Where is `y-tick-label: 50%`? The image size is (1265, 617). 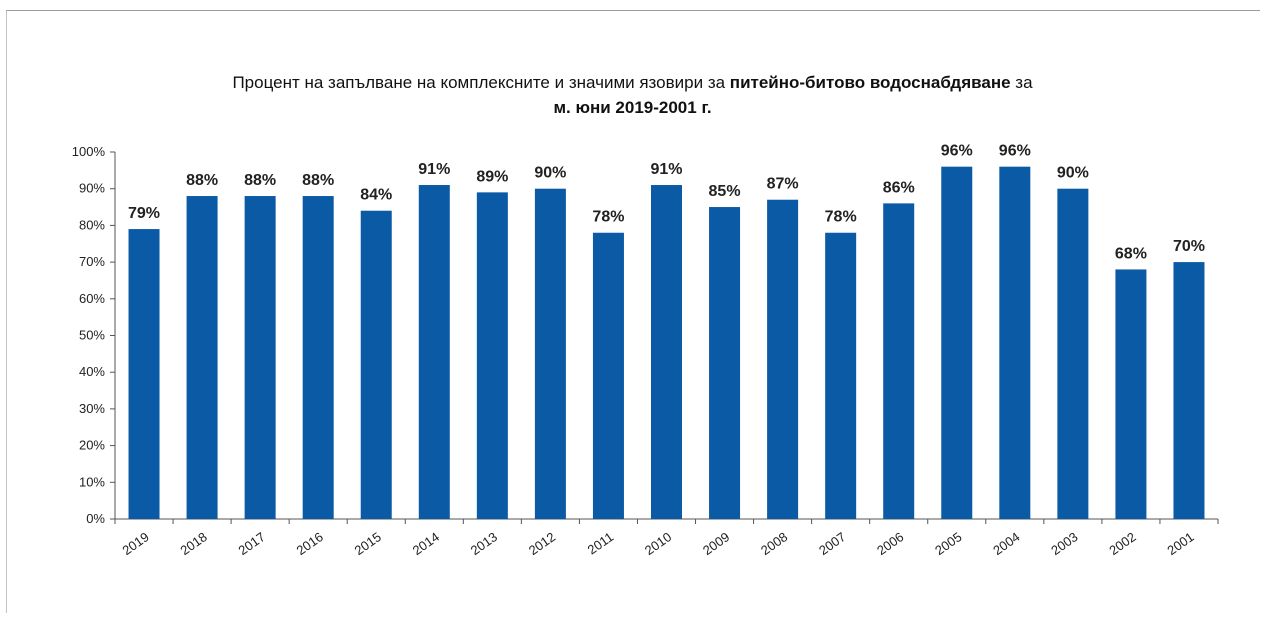
y-tick-label: 50% is located at coordinates (92, 335).